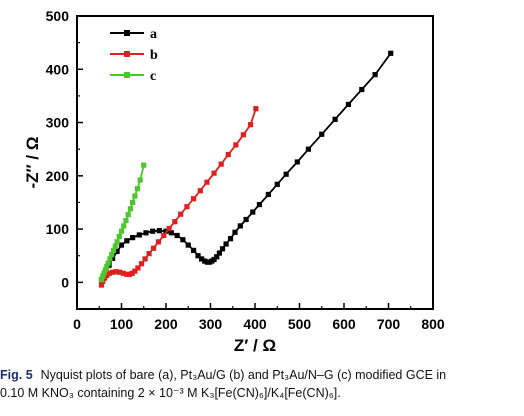 The width and height of the screenshot is (524, 416). Describe the element at coordinates (65, 282) in the screenshot. I see `y-tick-label: 0` at that location.